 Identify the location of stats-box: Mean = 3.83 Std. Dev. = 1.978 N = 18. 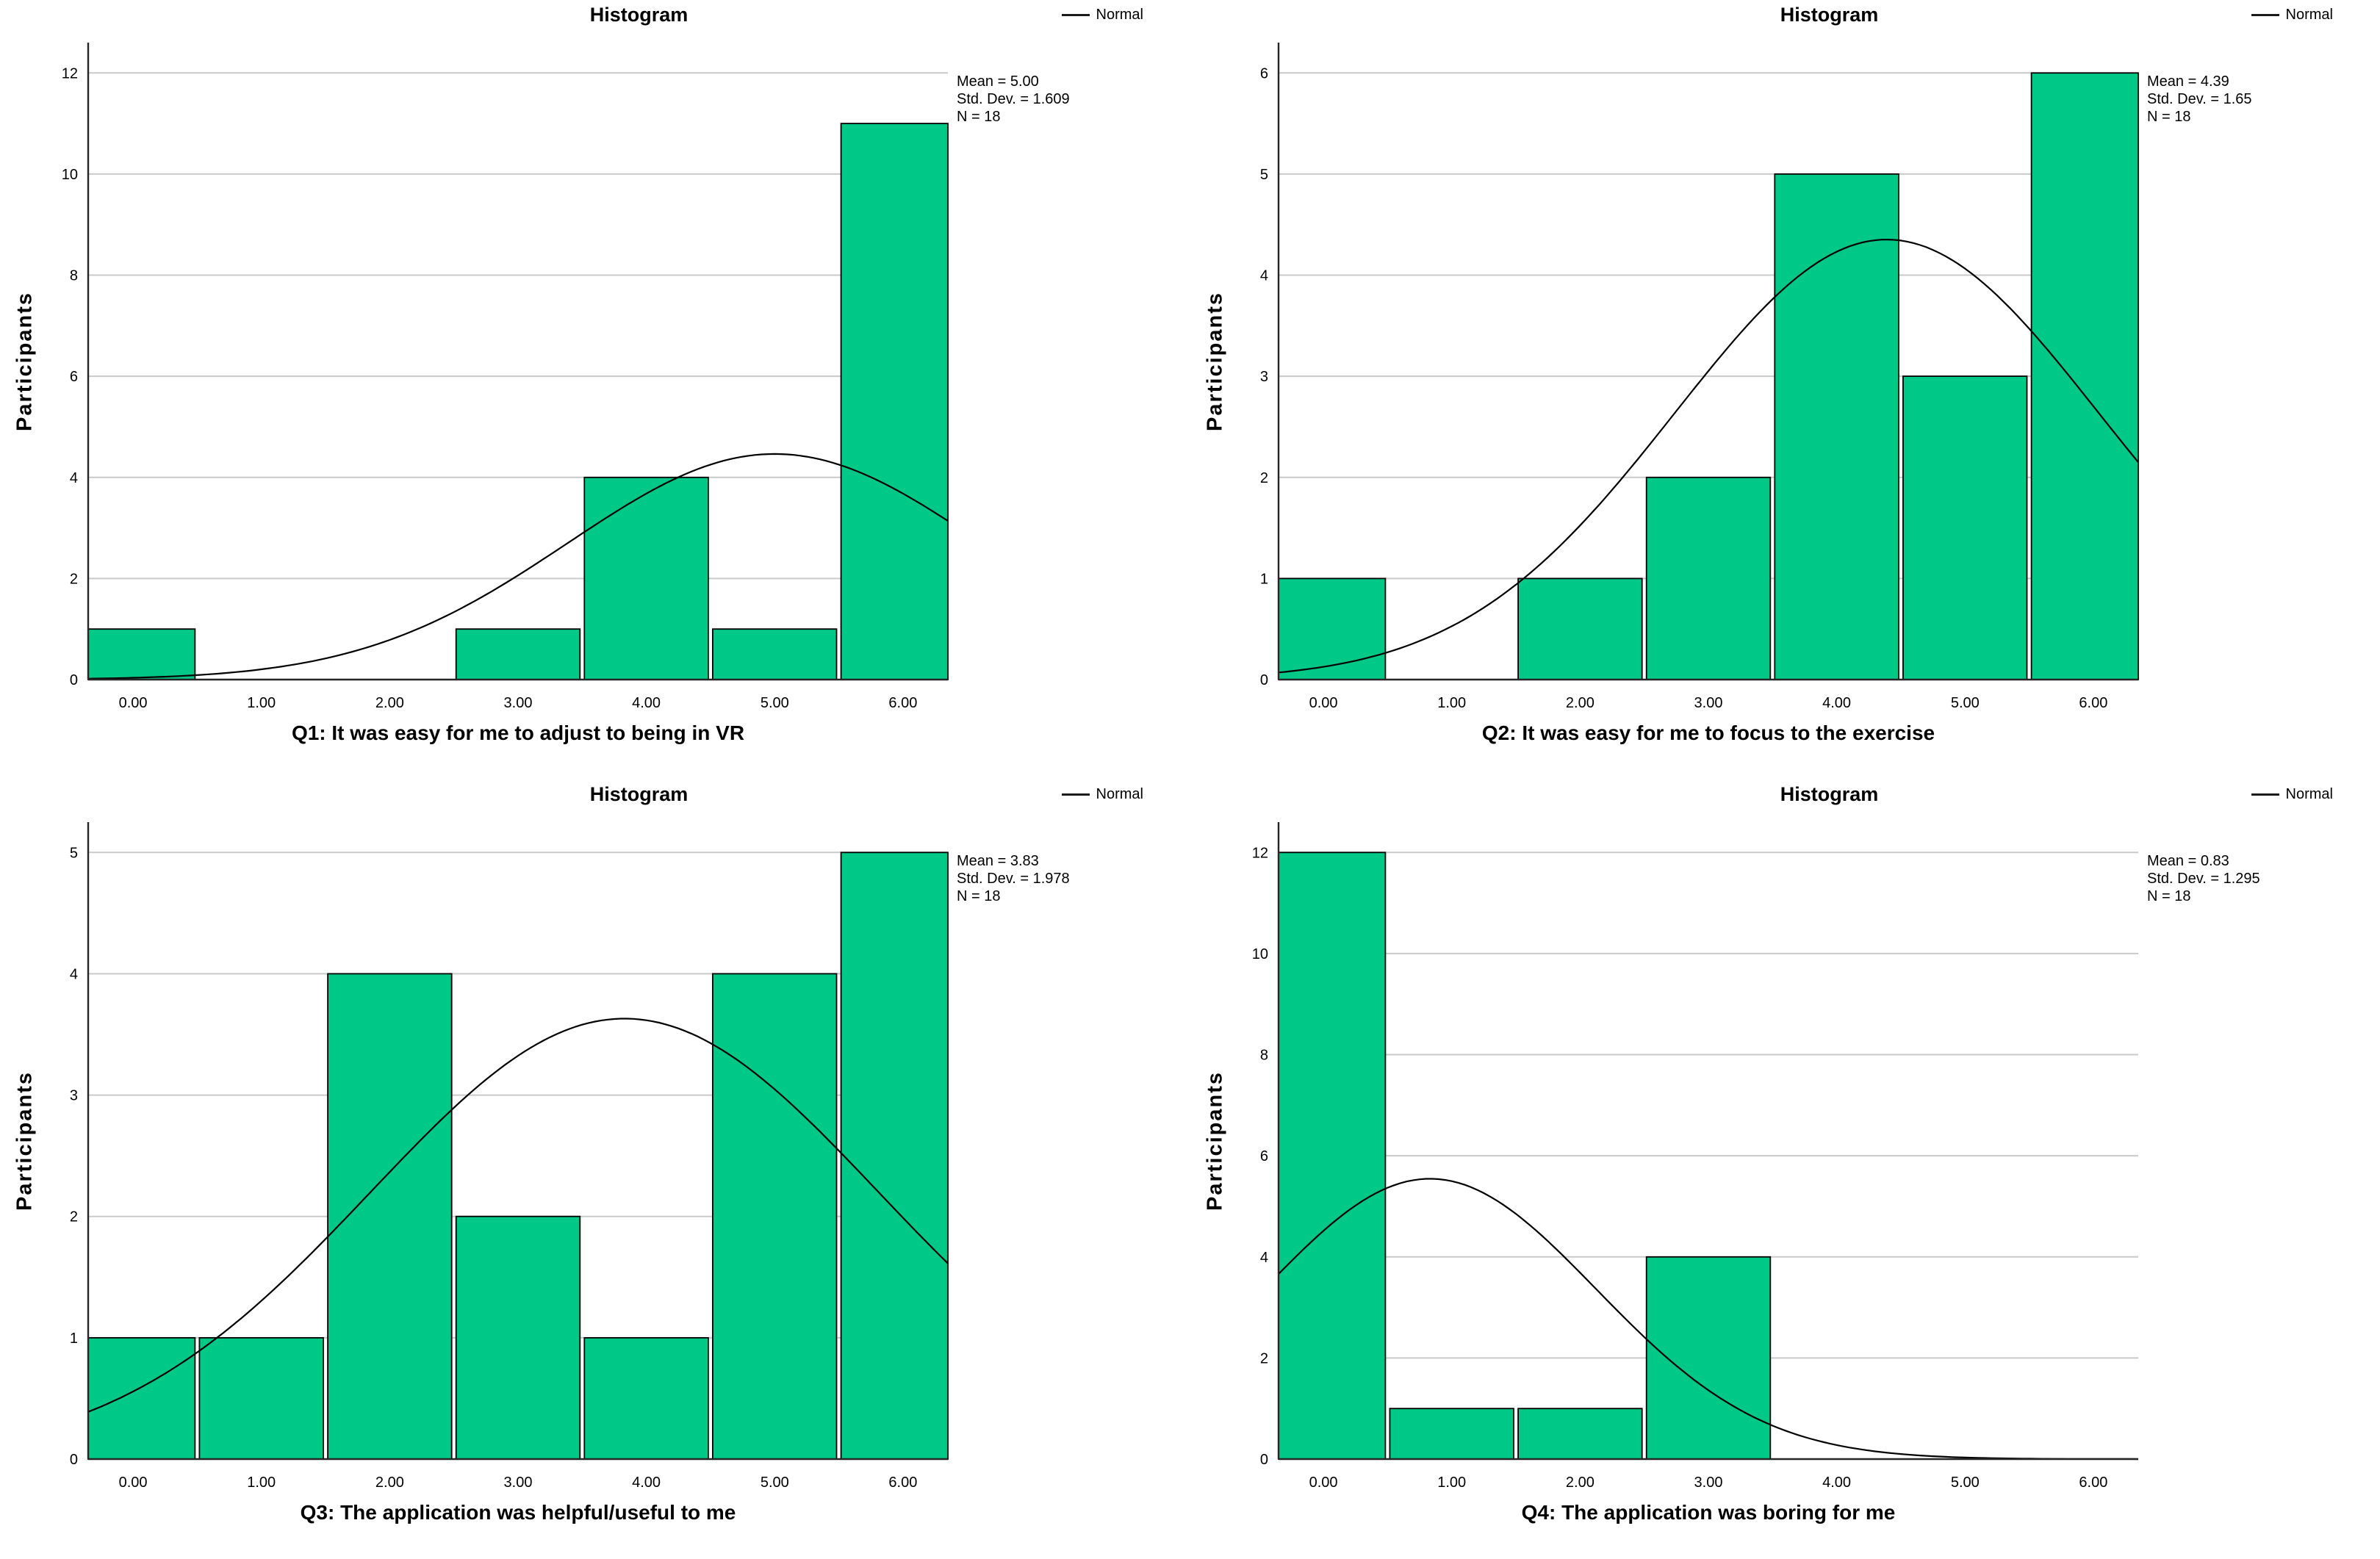
(1013, 878).